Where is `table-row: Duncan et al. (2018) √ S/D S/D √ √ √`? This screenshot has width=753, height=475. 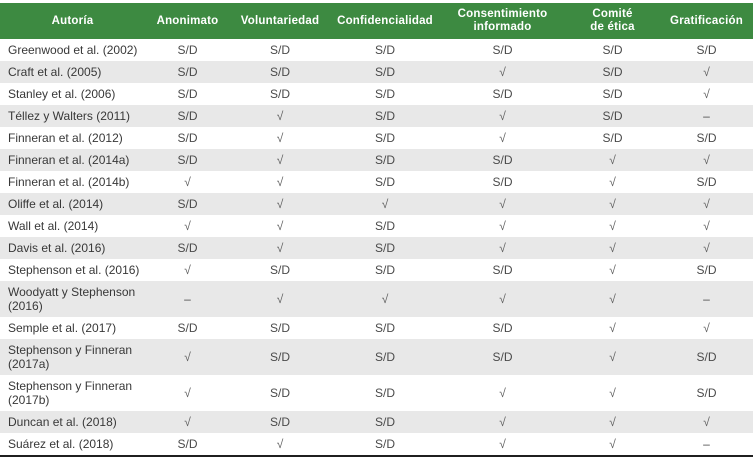
table-row: Duncan et al. (2018) √ S/D S/D √ √ √ is located at coordinates (376, 422).